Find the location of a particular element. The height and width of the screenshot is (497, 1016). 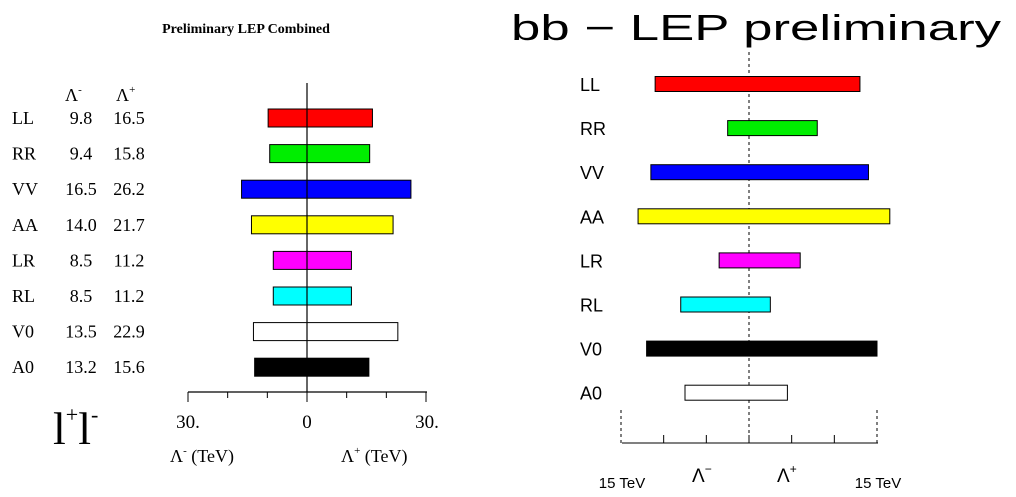

lambda-minus-value: 14.0 is located at coordinates (81, 225).